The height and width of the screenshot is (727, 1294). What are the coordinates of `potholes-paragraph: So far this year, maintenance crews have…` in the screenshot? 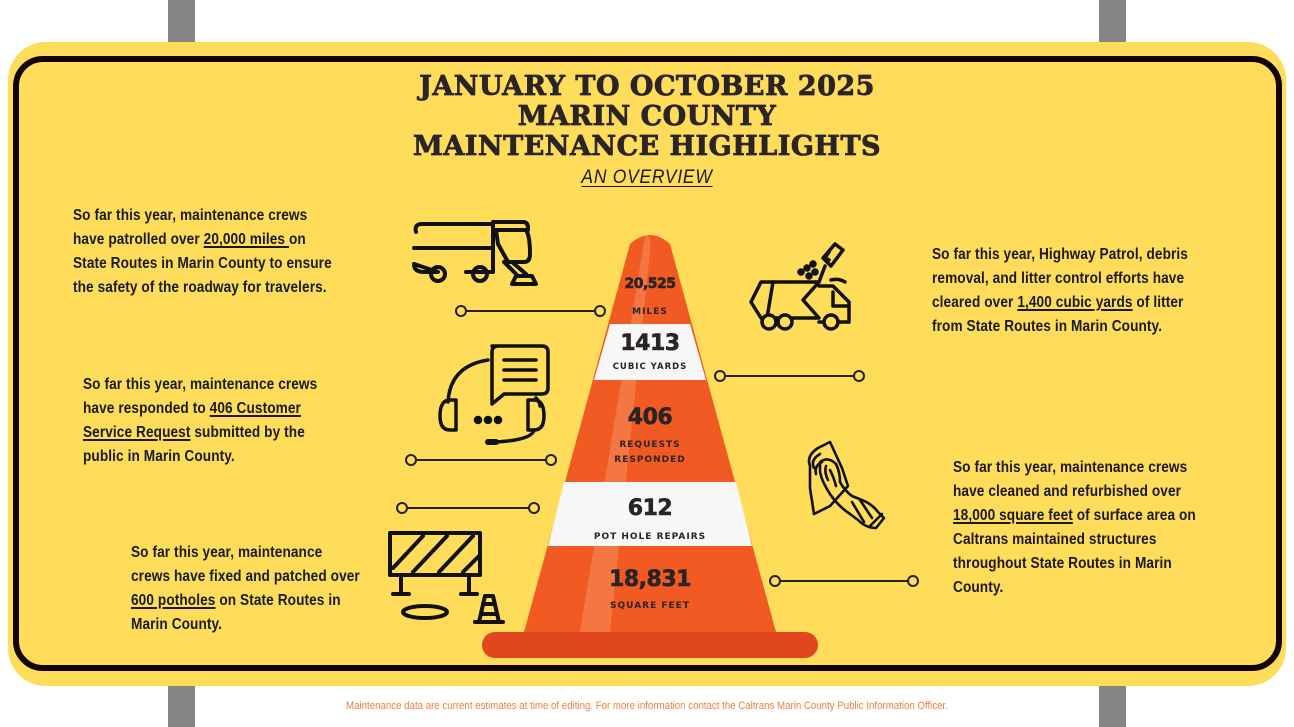 It's located at (247, 589).